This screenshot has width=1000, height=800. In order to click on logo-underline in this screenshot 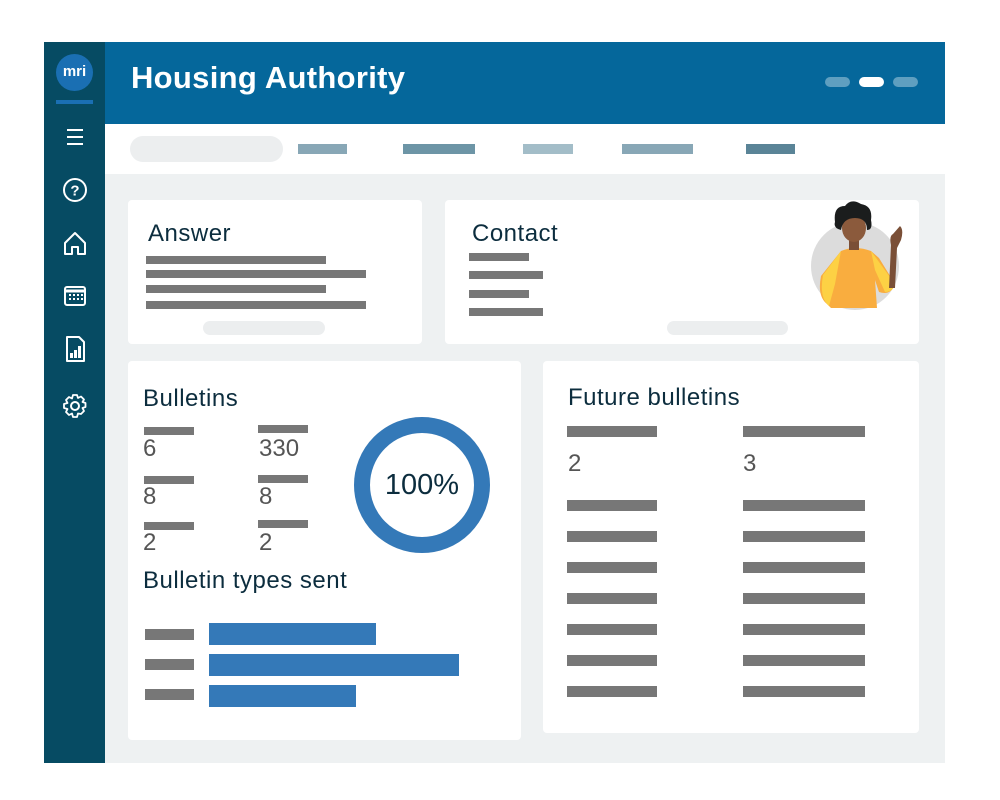, I will do `click(74, 102)`.